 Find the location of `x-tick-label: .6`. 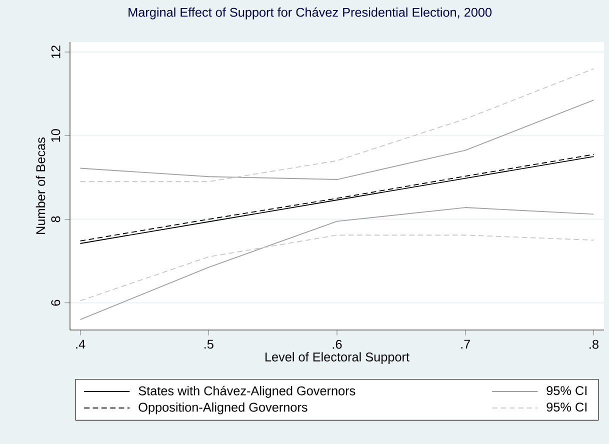

x-tick-label: .6 is located at coordinates (337, 344).